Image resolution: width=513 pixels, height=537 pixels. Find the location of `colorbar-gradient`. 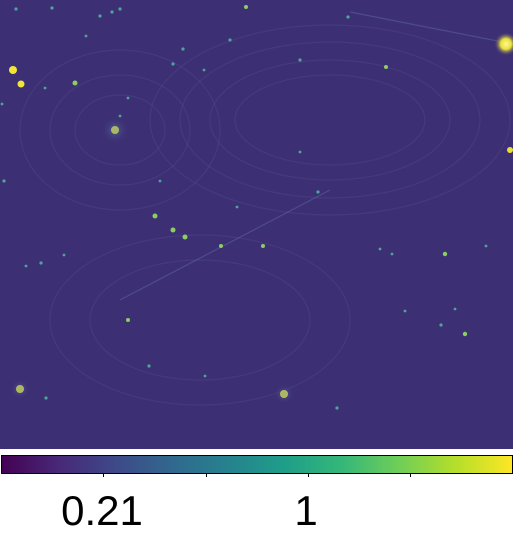

colorbar-gradient is located at coordinates (257, 464).